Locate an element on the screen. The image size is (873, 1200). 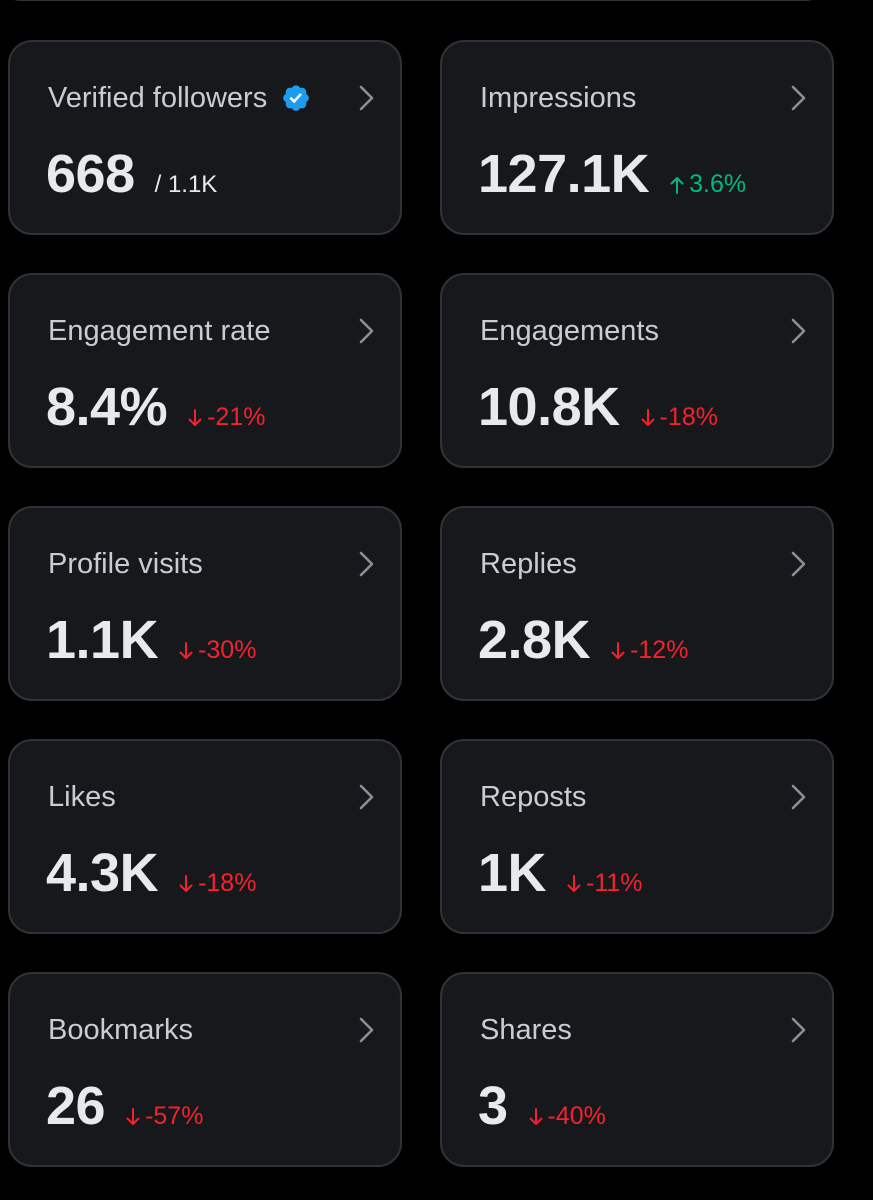
metric-card-engagement-rate: Engagement rate 8.4% -21% is located at coordinates (205, 370).